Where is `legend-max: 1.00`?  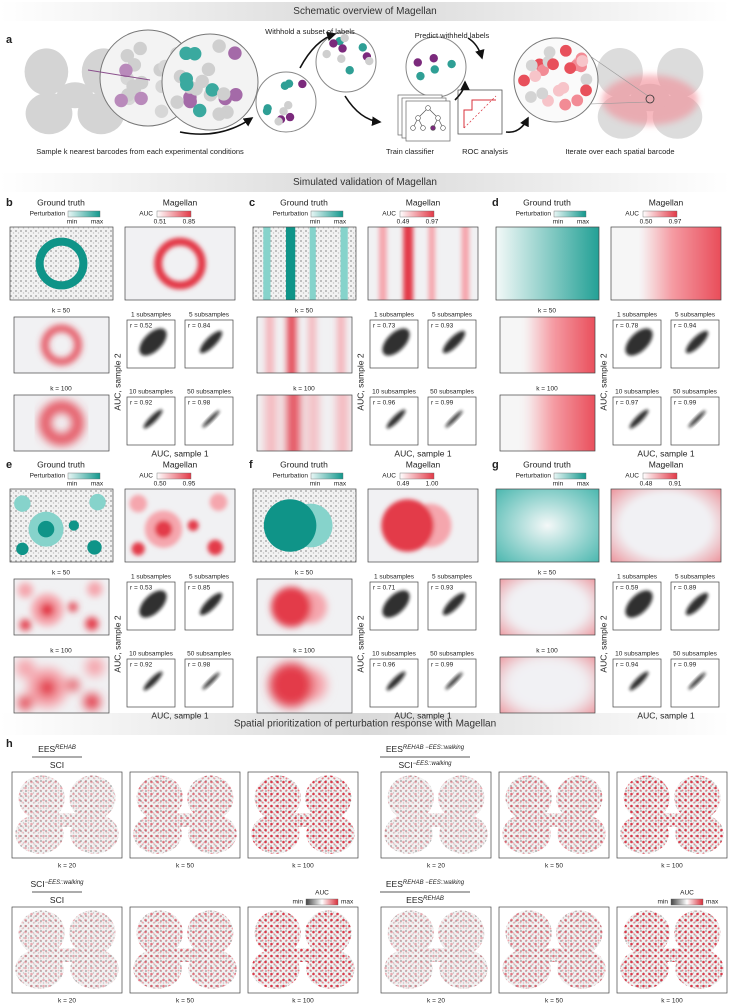 legend-max: 1.00 is located at coordinates (432, 484).